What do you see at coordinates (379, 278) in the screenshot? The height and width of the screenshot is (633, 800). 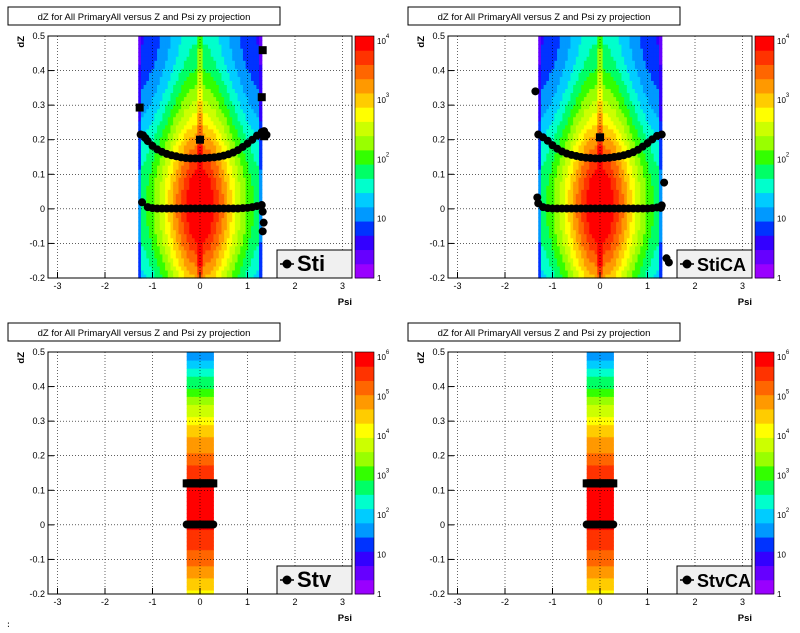 I see `color-bar-label: 1` at bounding box center [379, 278].